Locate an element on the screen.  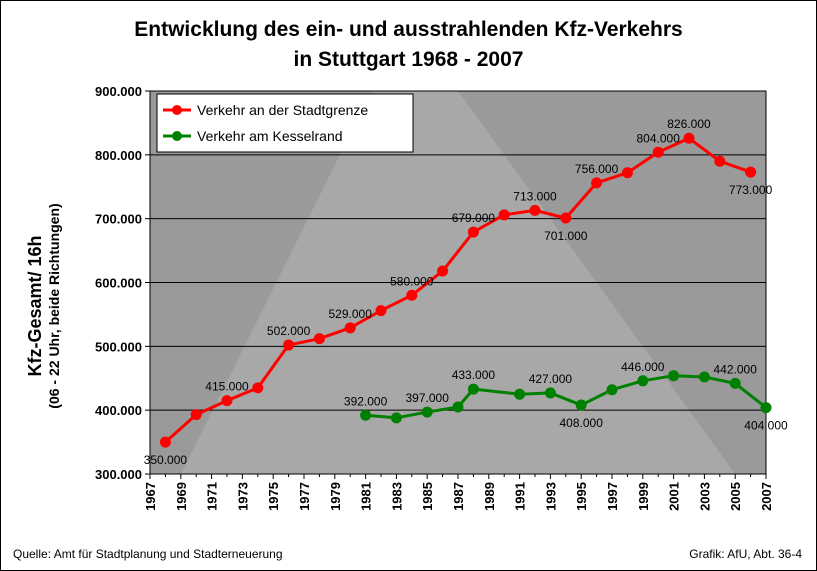
x-tick-label: 1997 is located at coordinates (612, 496).